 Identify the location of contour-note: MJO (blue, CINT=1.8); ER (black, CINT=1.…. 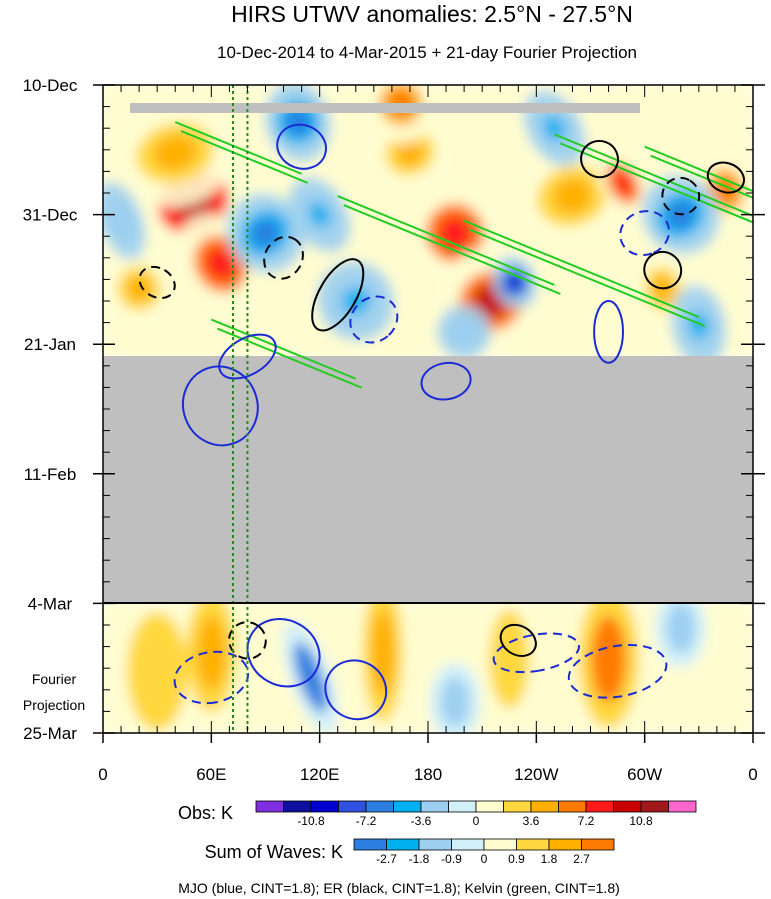
(399, 888).